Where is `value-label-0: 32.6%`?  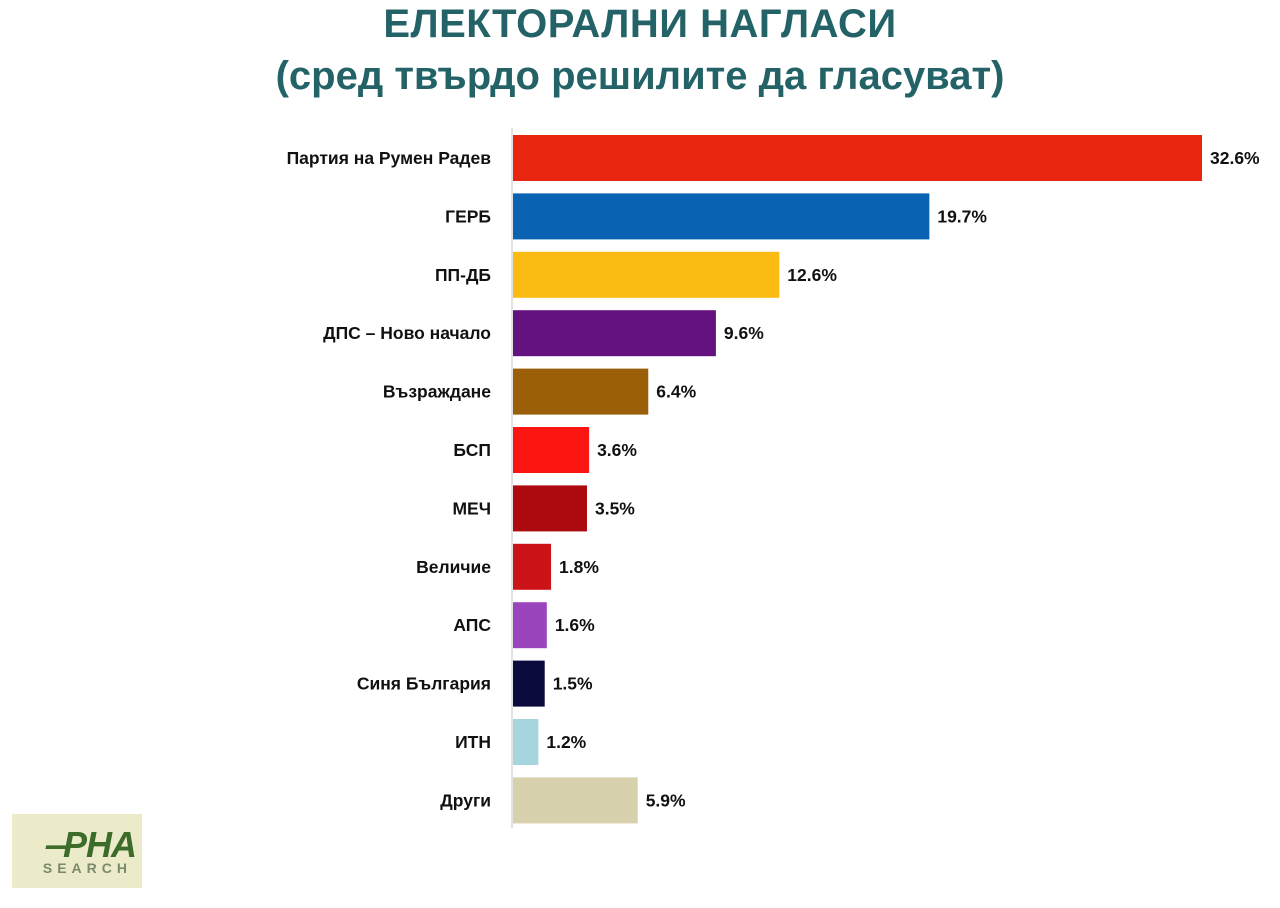
value-label-0: 32.6% is located at coordinates (1235, 158).